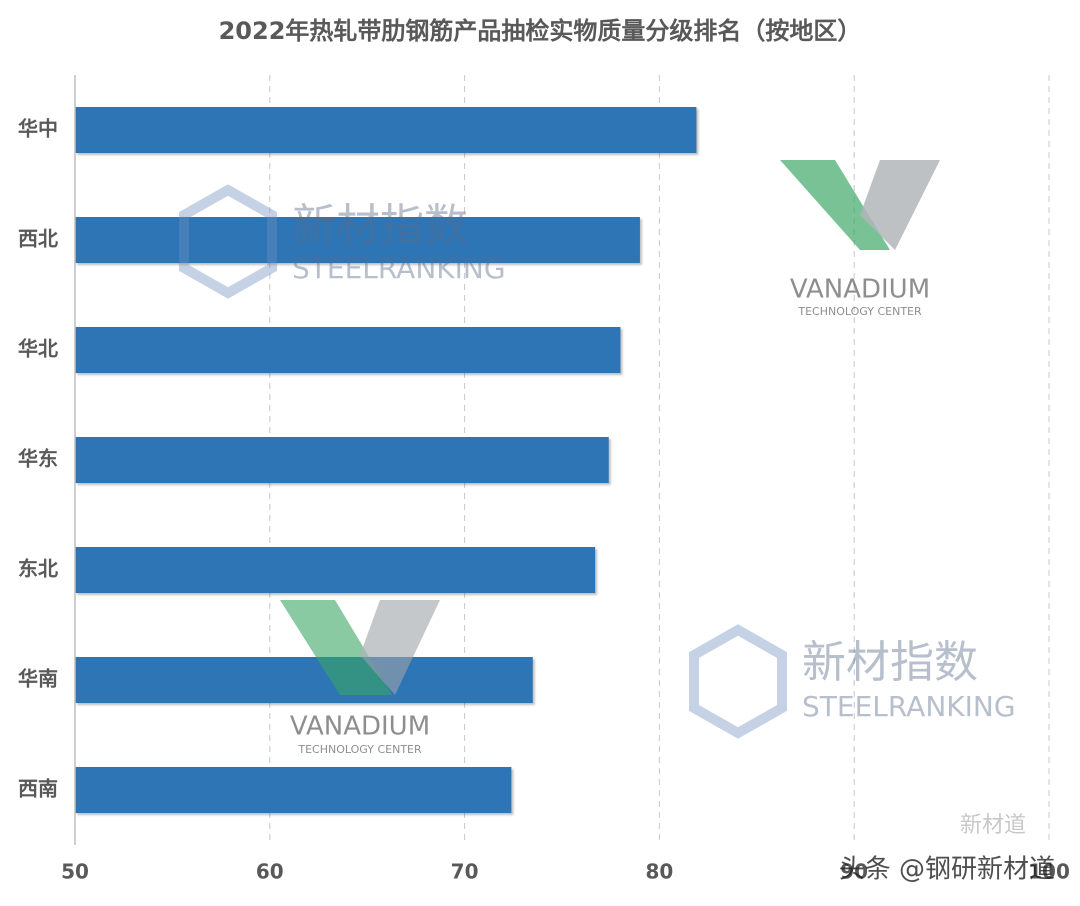  I want to click on y-tick-label: 华东, so click(38, 459).